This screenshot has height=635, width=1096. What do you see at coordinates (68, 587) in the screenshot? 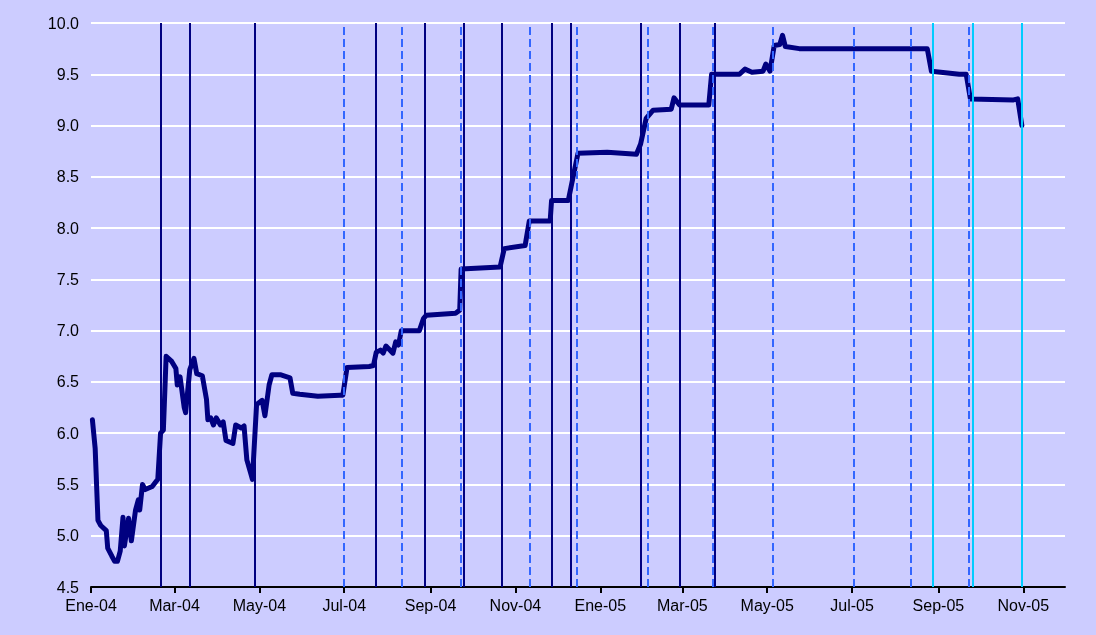
I see `y-tick-label: 4.5` at bounding box center [68, 587].